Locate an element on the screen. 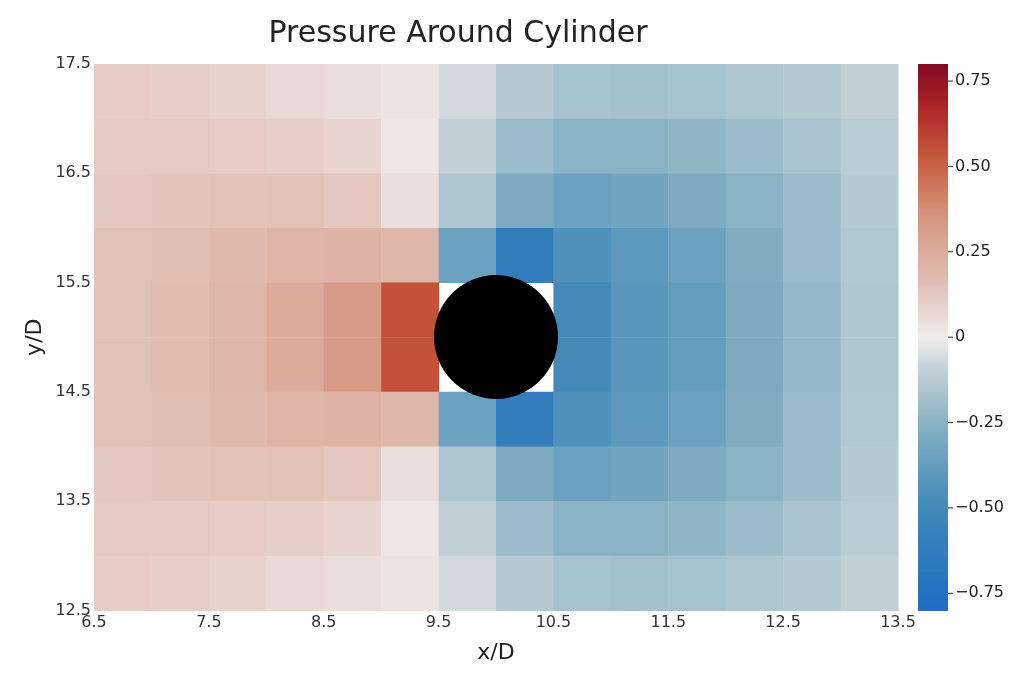  y-tick-label: 13.5 is located at coordinates (73, 500).